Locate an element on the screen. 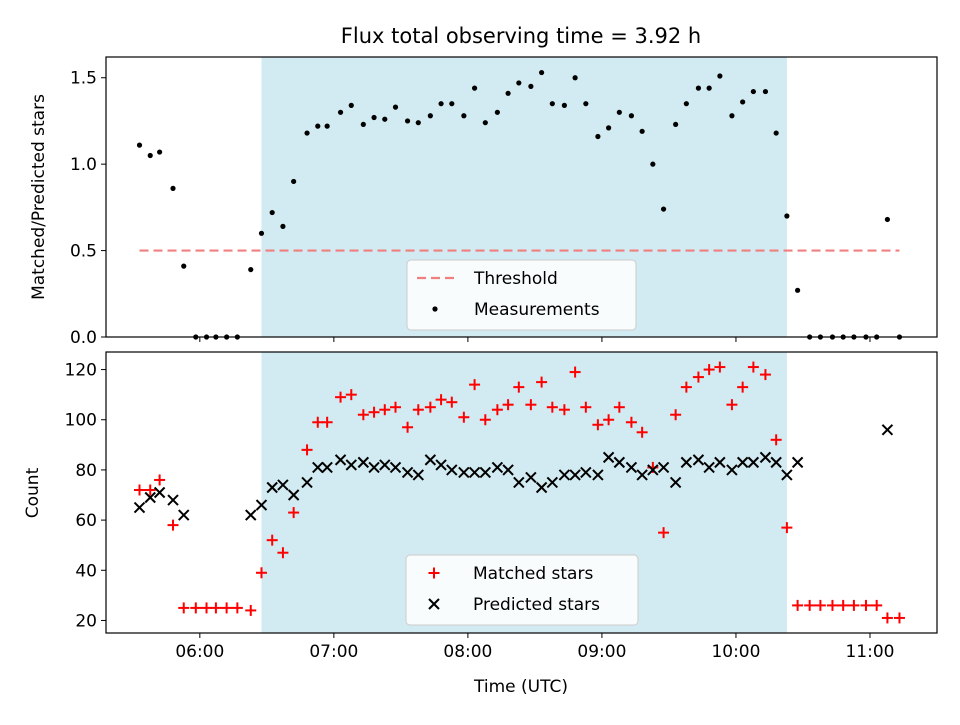 Image resolution: width=960 pixels, height=725 pixels. top-legend-label-0: Threshold is located at coordinates (515, 279).